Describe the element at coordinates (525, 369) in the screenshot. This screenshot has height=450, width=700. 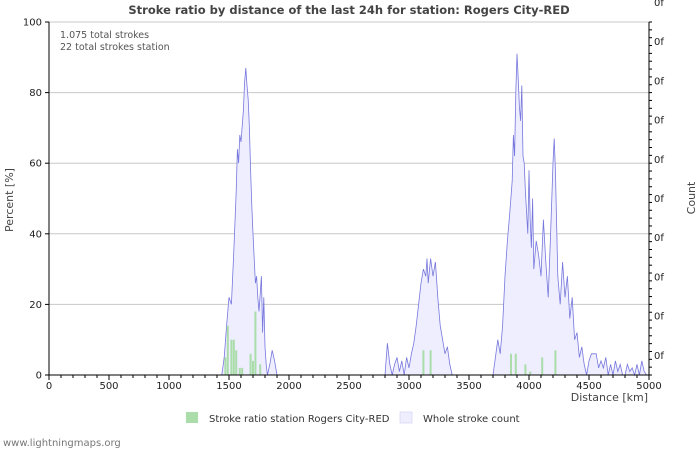
I see `ratio-bar-3970km` at that location.